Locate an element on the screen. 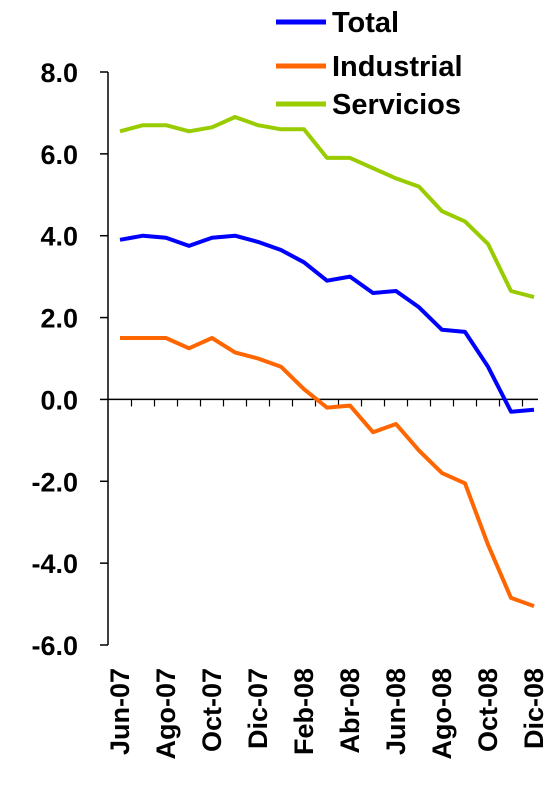 The width and height of the screenshot is (547, 789). legend: Total Industrial Servicios is located at coordinates (369, 64).